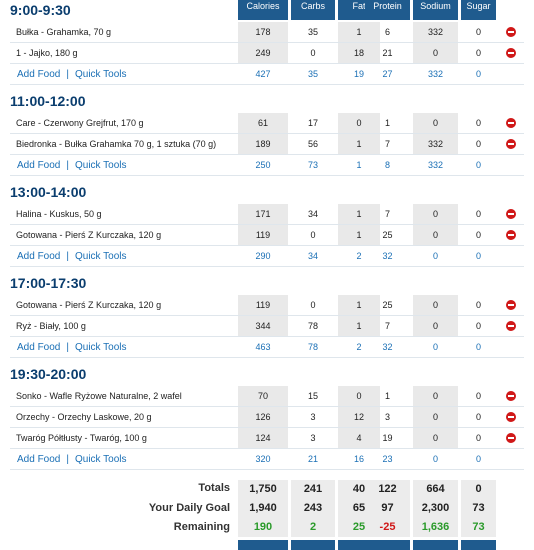  What do you see at coordinates (312, 214) in the screenshot?
I see `food-carbs: 34` at bounding box center [312, 214].